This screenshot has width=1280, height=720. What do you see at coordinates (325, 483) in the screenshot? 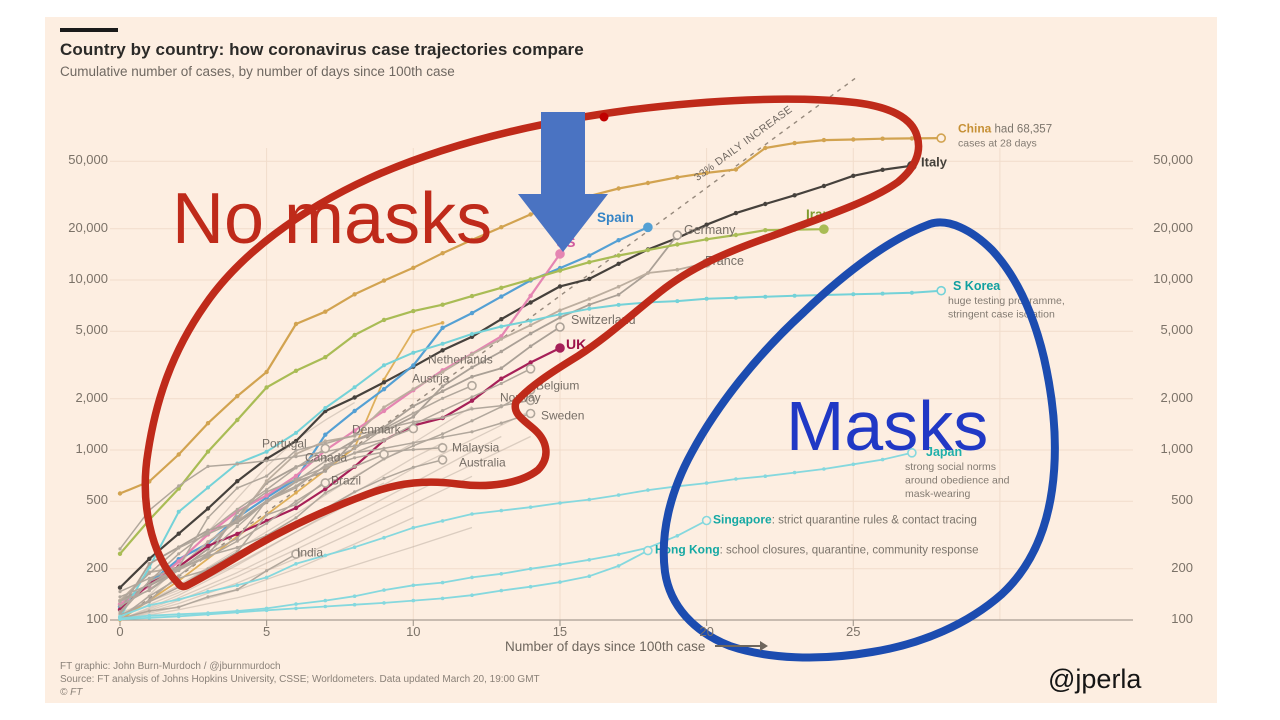
I see `end-marker-brazil` at bounding box center [325, 483].